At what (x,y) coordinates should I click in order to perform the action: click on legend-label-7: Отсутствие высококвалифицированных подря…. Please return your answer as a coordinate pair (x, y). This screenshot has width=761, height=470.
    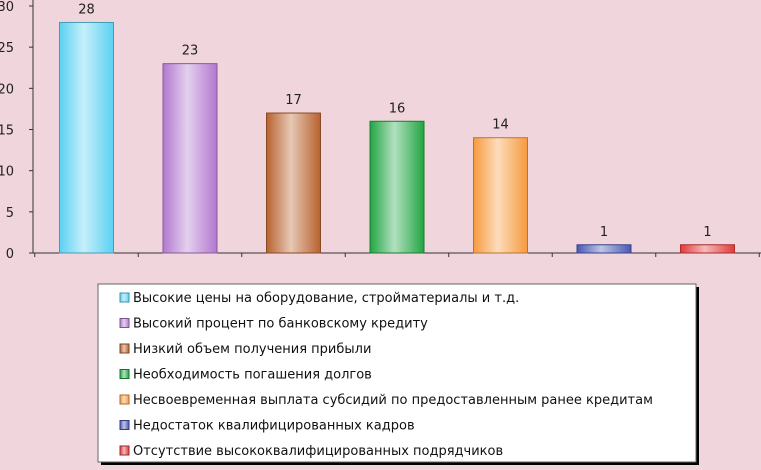
    Looking at the image, I should click on (318, 451).